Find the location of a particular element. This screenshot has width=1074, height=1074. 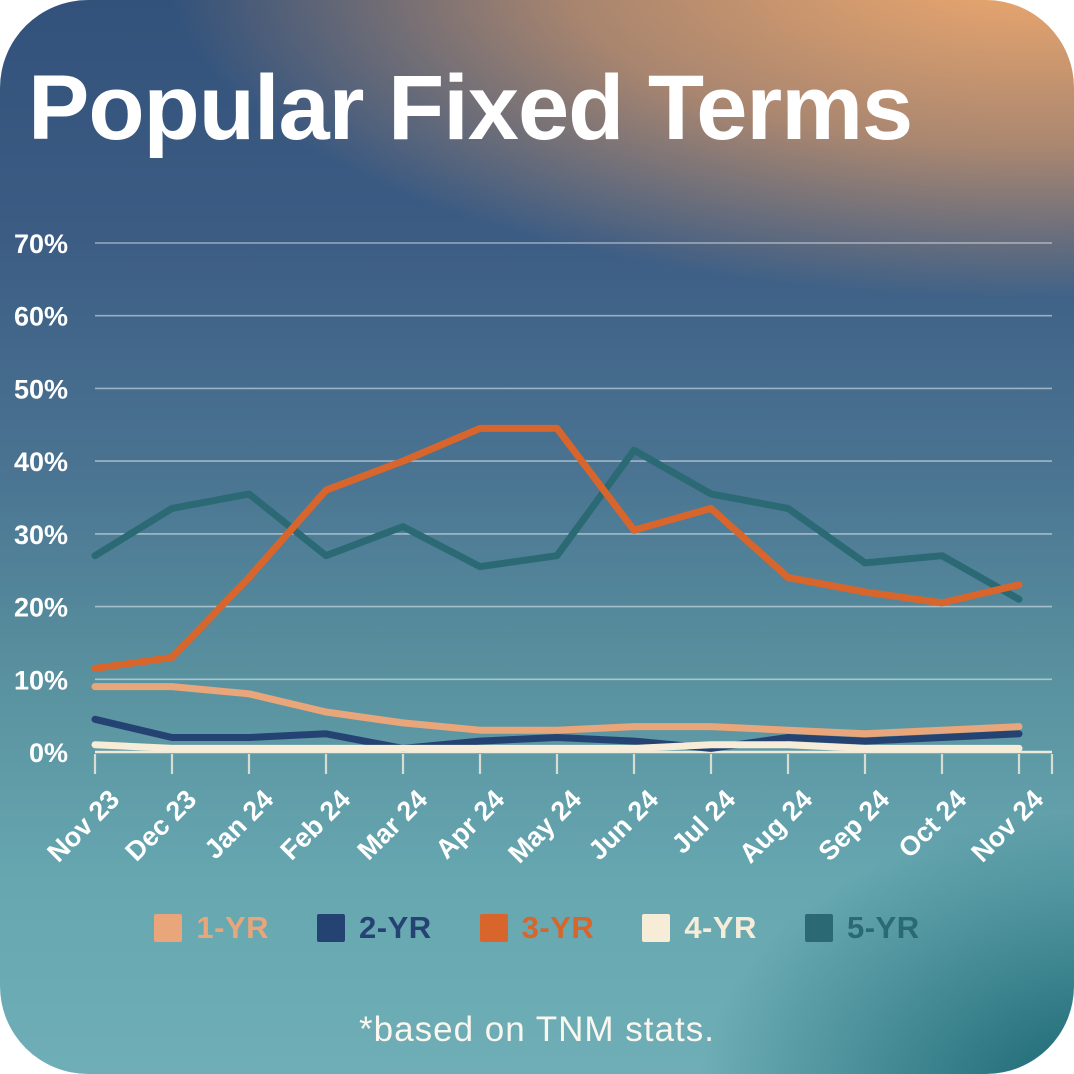

source-note: *based on TNM stats. is located at coordinates (537, 1029).